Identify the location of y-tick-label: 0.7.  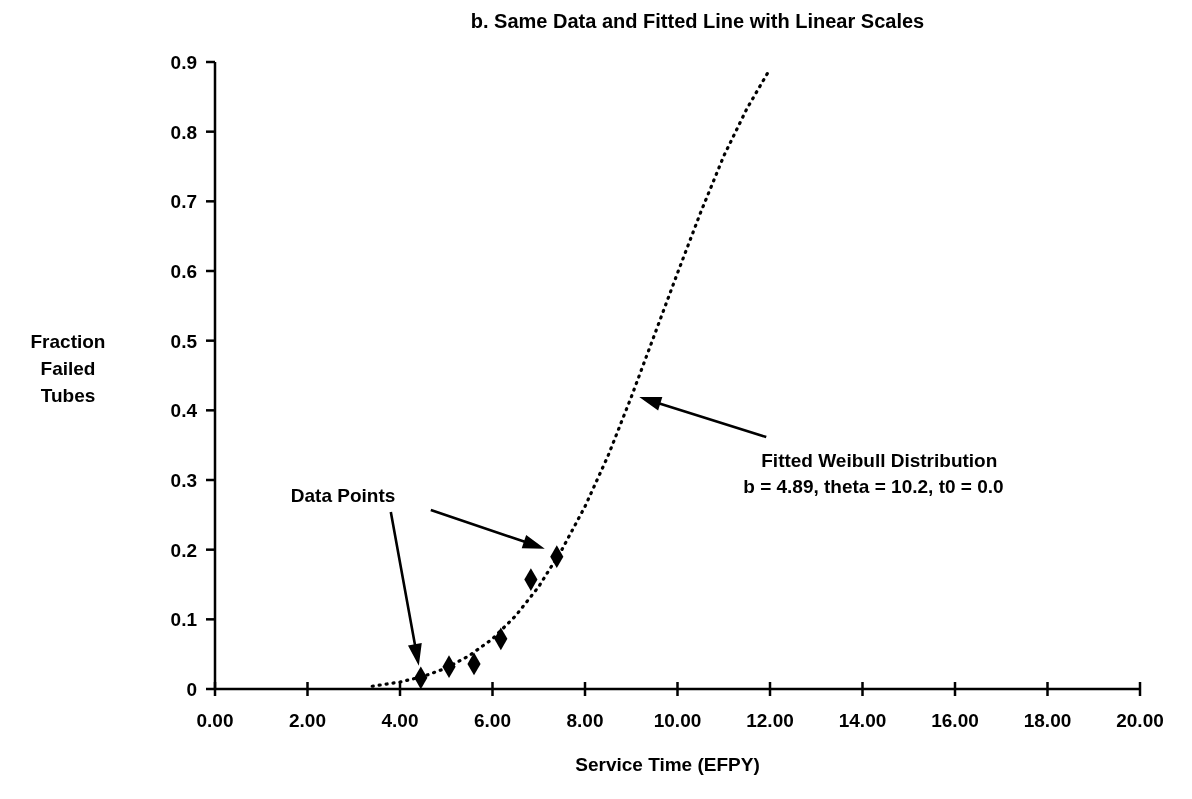
(183, 202).